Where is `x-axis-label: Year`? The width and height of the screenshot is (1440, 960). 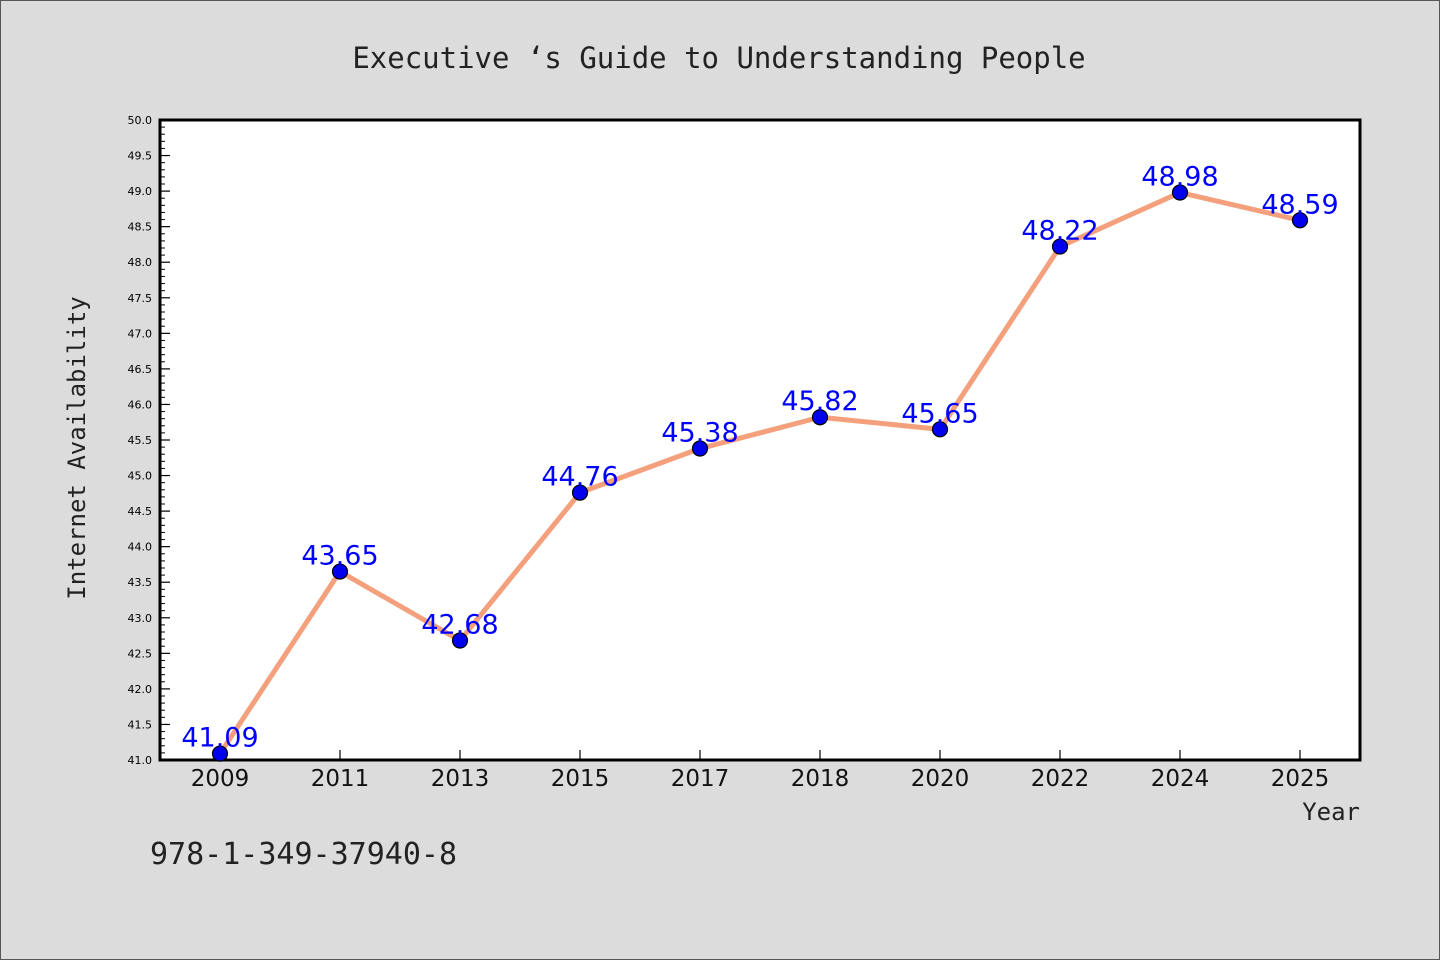 x-axis-label: Year is located at coordinates (1331, 812).